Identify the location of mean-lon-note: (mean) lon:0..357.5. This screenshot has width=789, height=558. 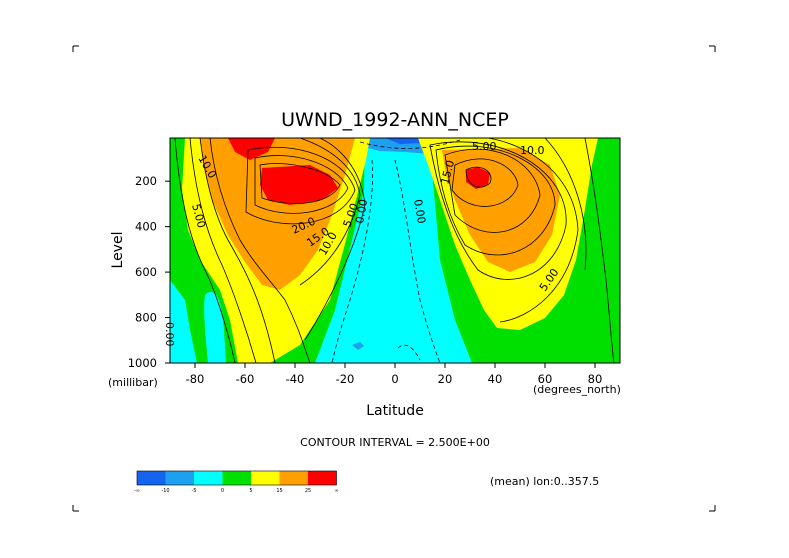
(544, 481).